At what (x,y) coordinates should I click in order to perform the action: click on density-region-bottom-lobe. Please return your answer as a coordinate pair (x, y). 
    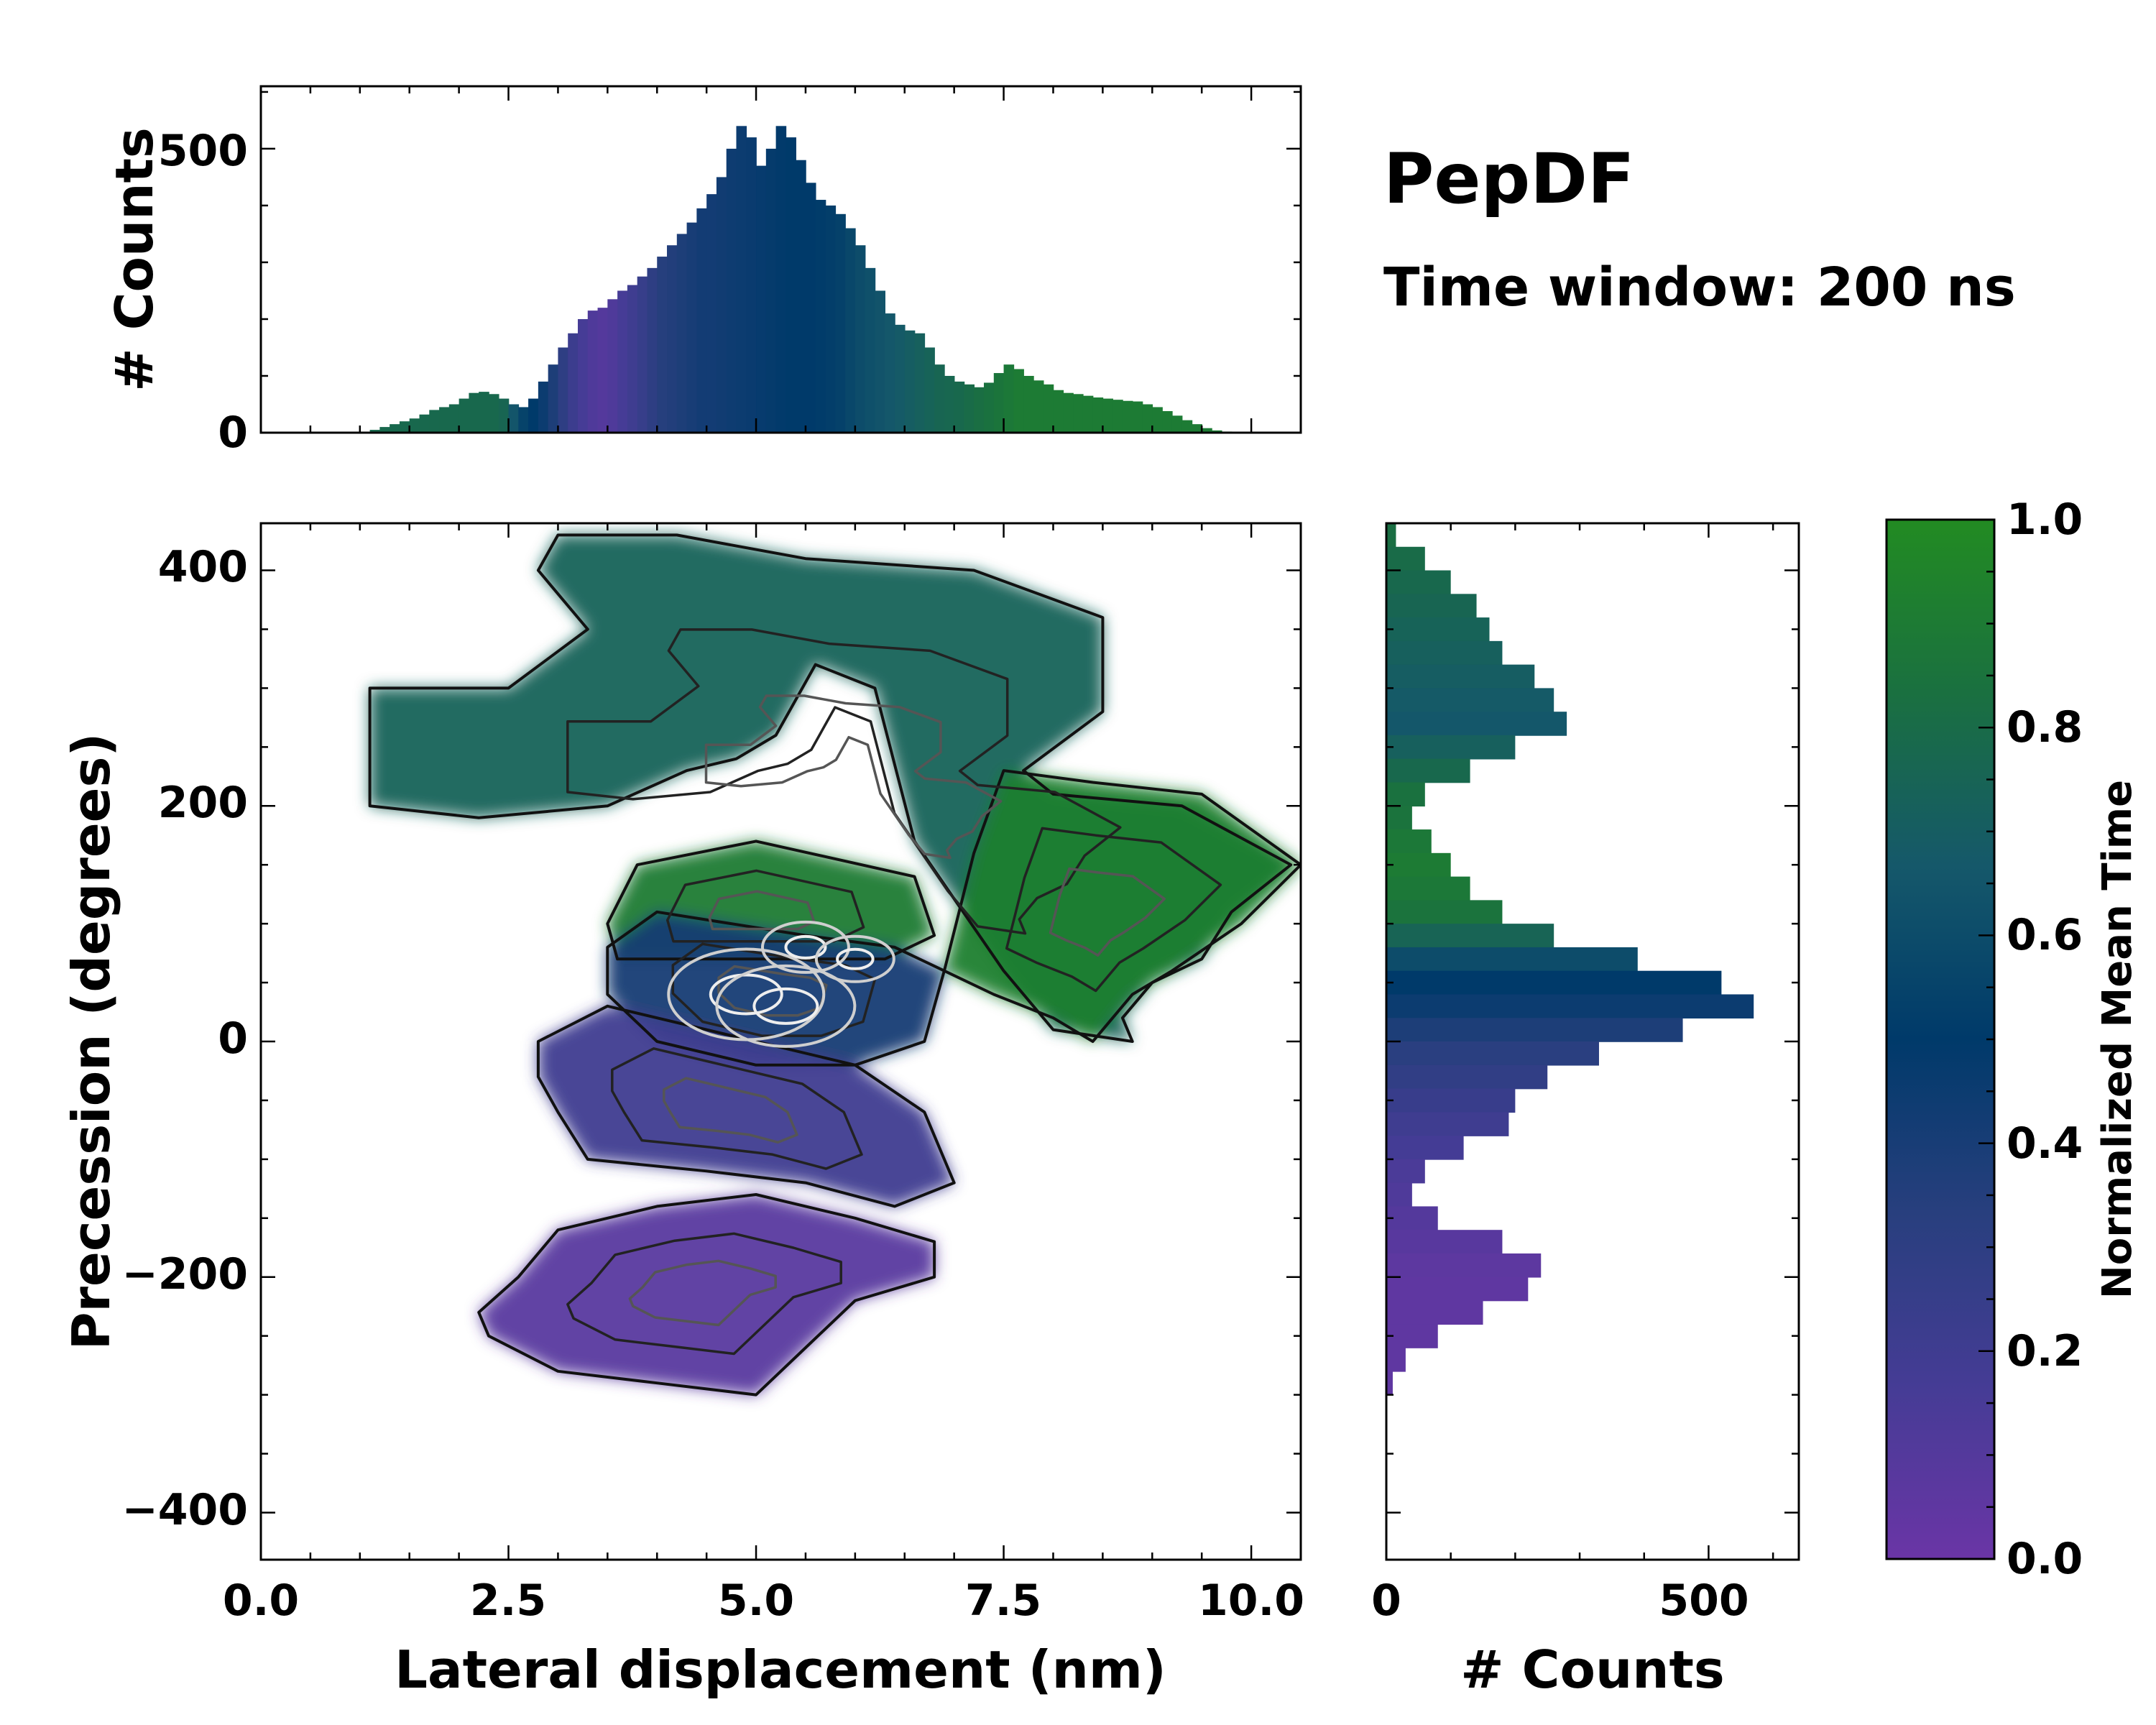
    Looking at the image, I should click on (707, 1295).